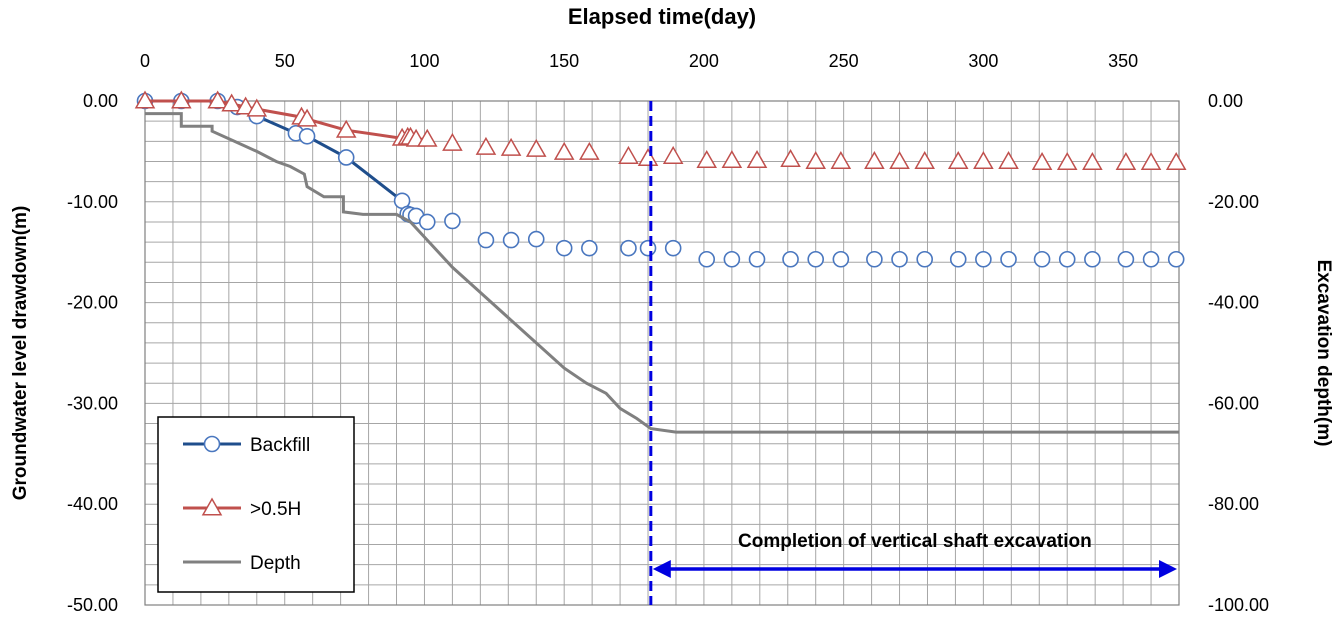  What do you see at coordinates (1238, 353) in the screenshot?
I see `y2-tick-labels: 0.00 -20.00 -40.00 -60.00 -80.00 -100.00` at bounding box center [1238, 353].